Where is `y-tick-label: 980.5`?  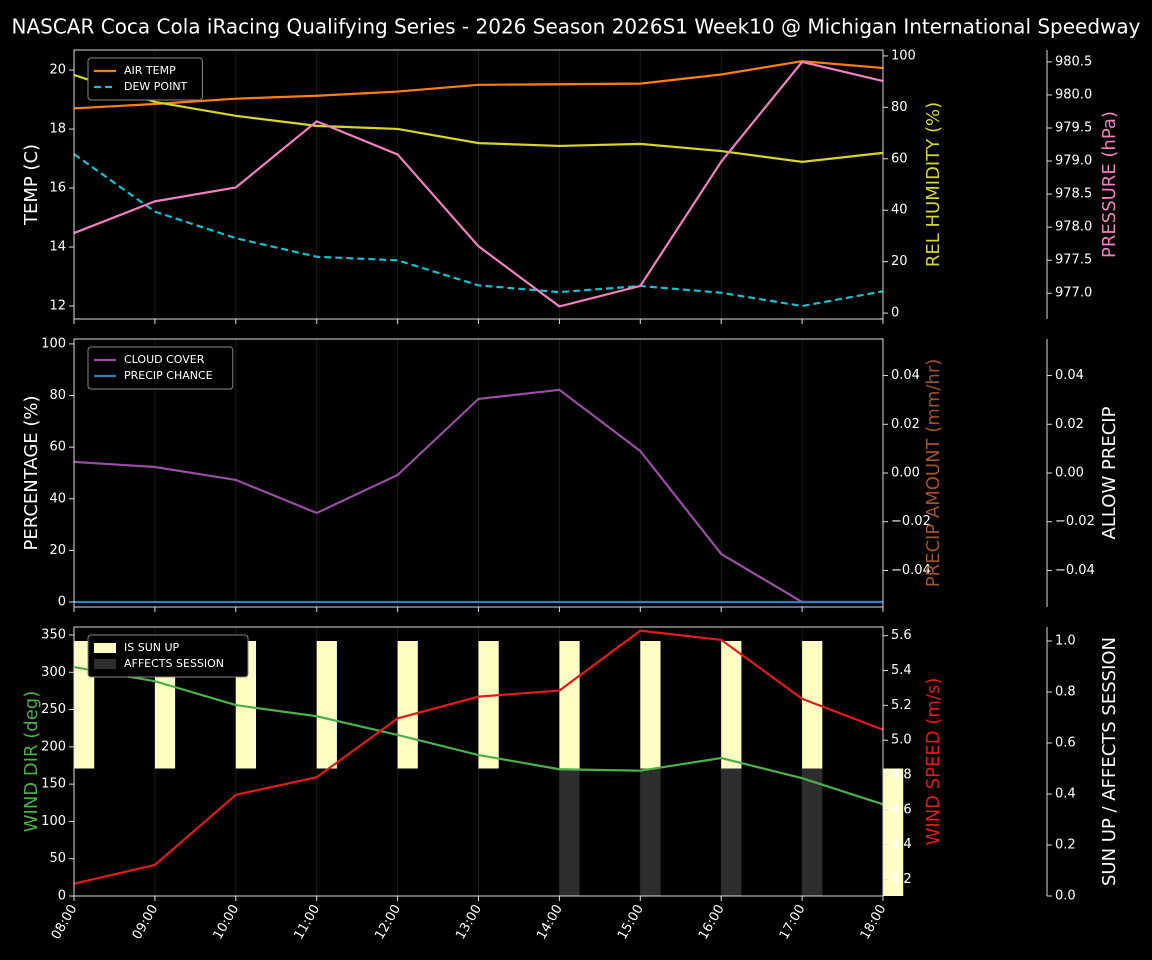
y-tick-label: 980.5 is located at coordinates (1073, 61).